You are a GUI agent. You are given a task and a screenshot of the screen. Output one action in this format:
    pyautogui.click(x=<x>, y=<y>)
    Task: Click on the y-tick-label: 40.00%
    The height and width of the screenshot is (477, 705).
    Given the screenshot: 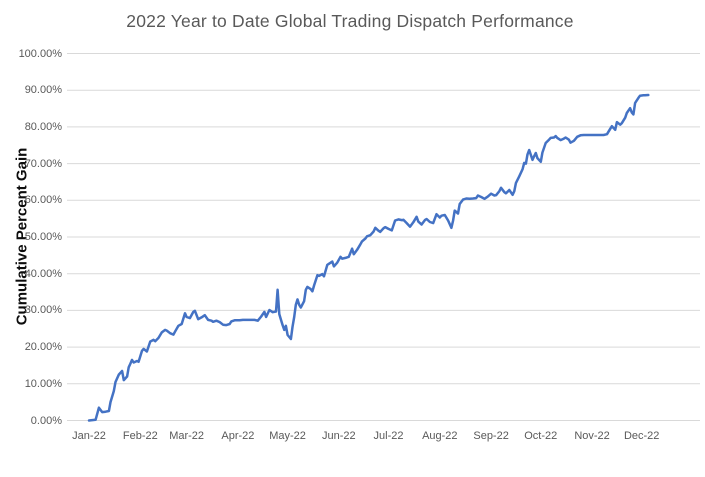 What is the action you would take?
    pyautogui.click(x=43, y=273)
    